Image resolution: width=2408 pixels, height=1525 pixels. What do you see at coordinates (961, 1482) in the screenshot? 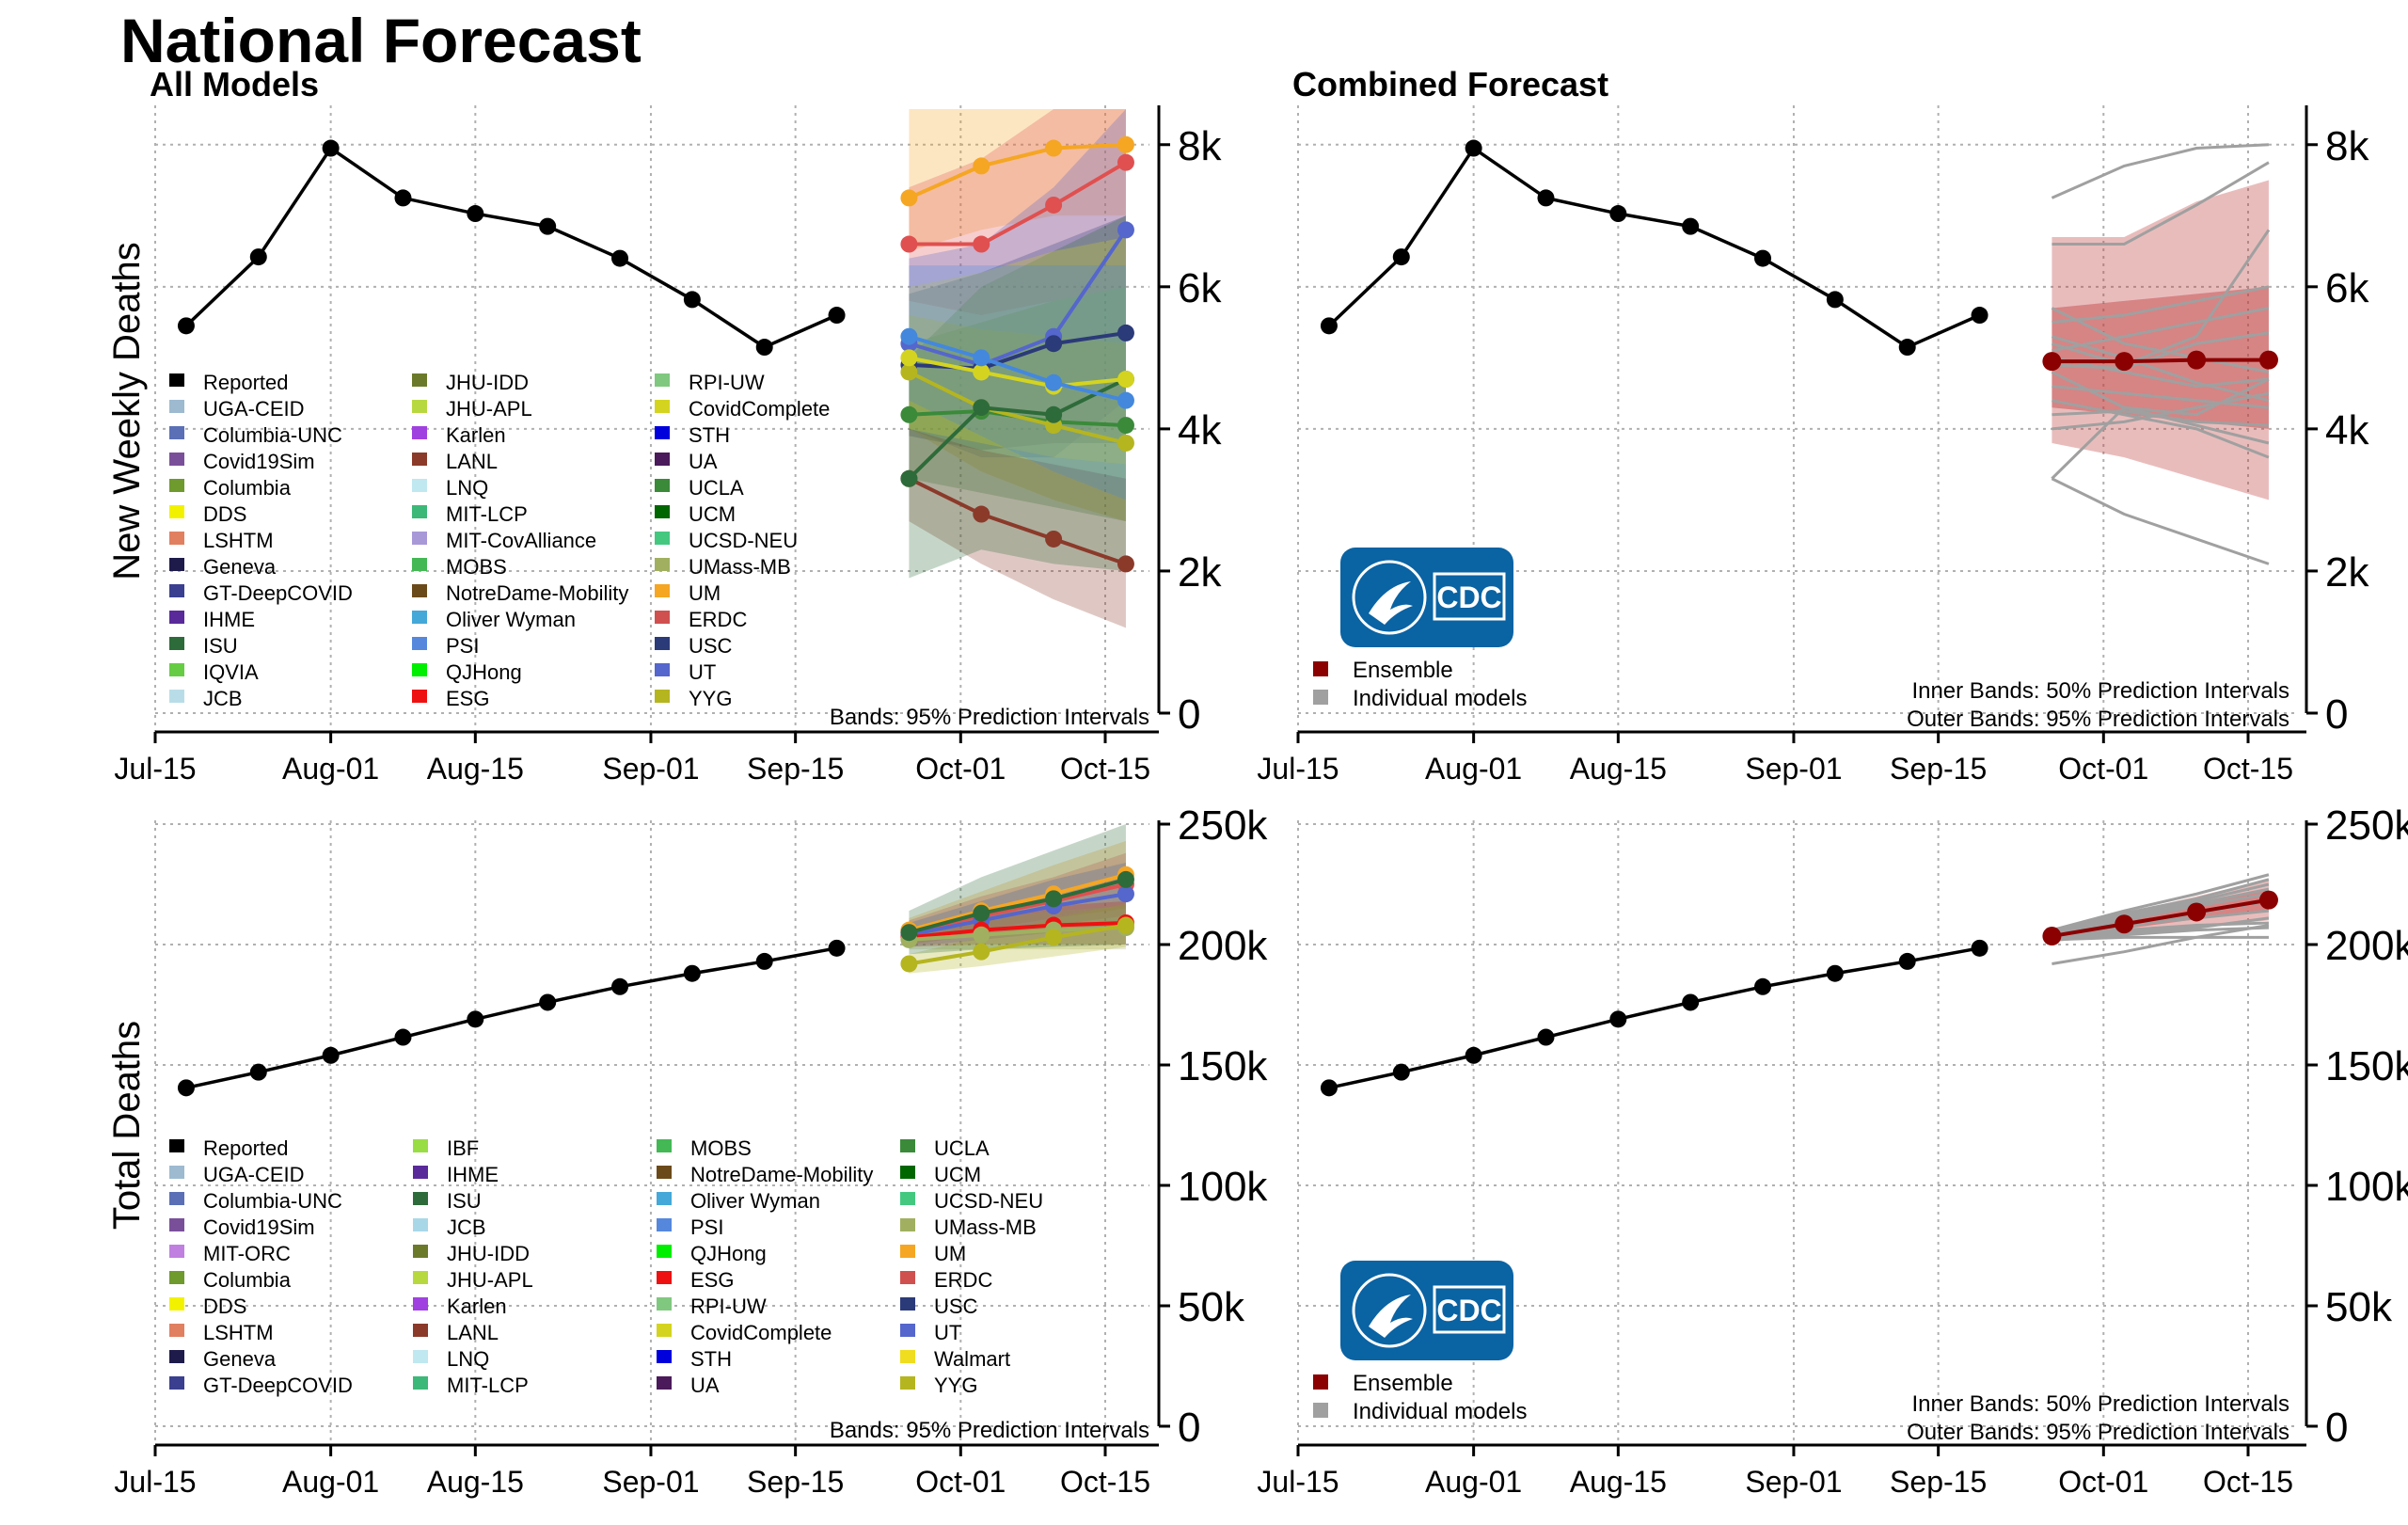
I see `x-tick-label: Oct-01` at bounding box center [961, 1482].